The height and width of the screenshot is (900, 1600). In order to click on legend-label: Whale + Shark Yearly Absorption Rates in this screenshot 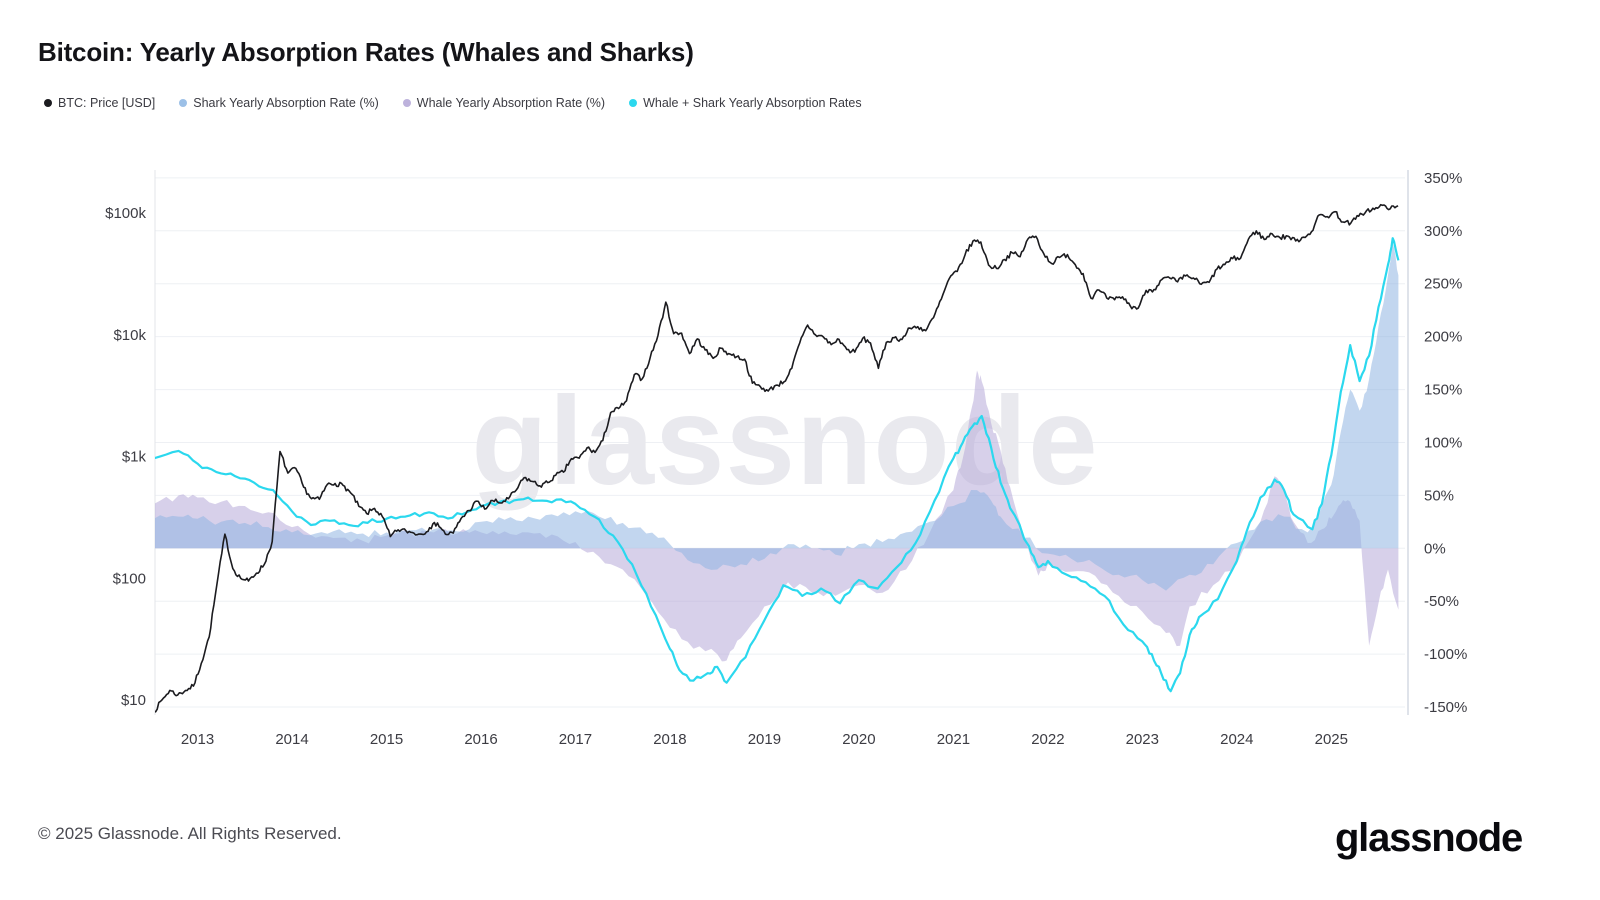, I will do `click(752, 103)`.